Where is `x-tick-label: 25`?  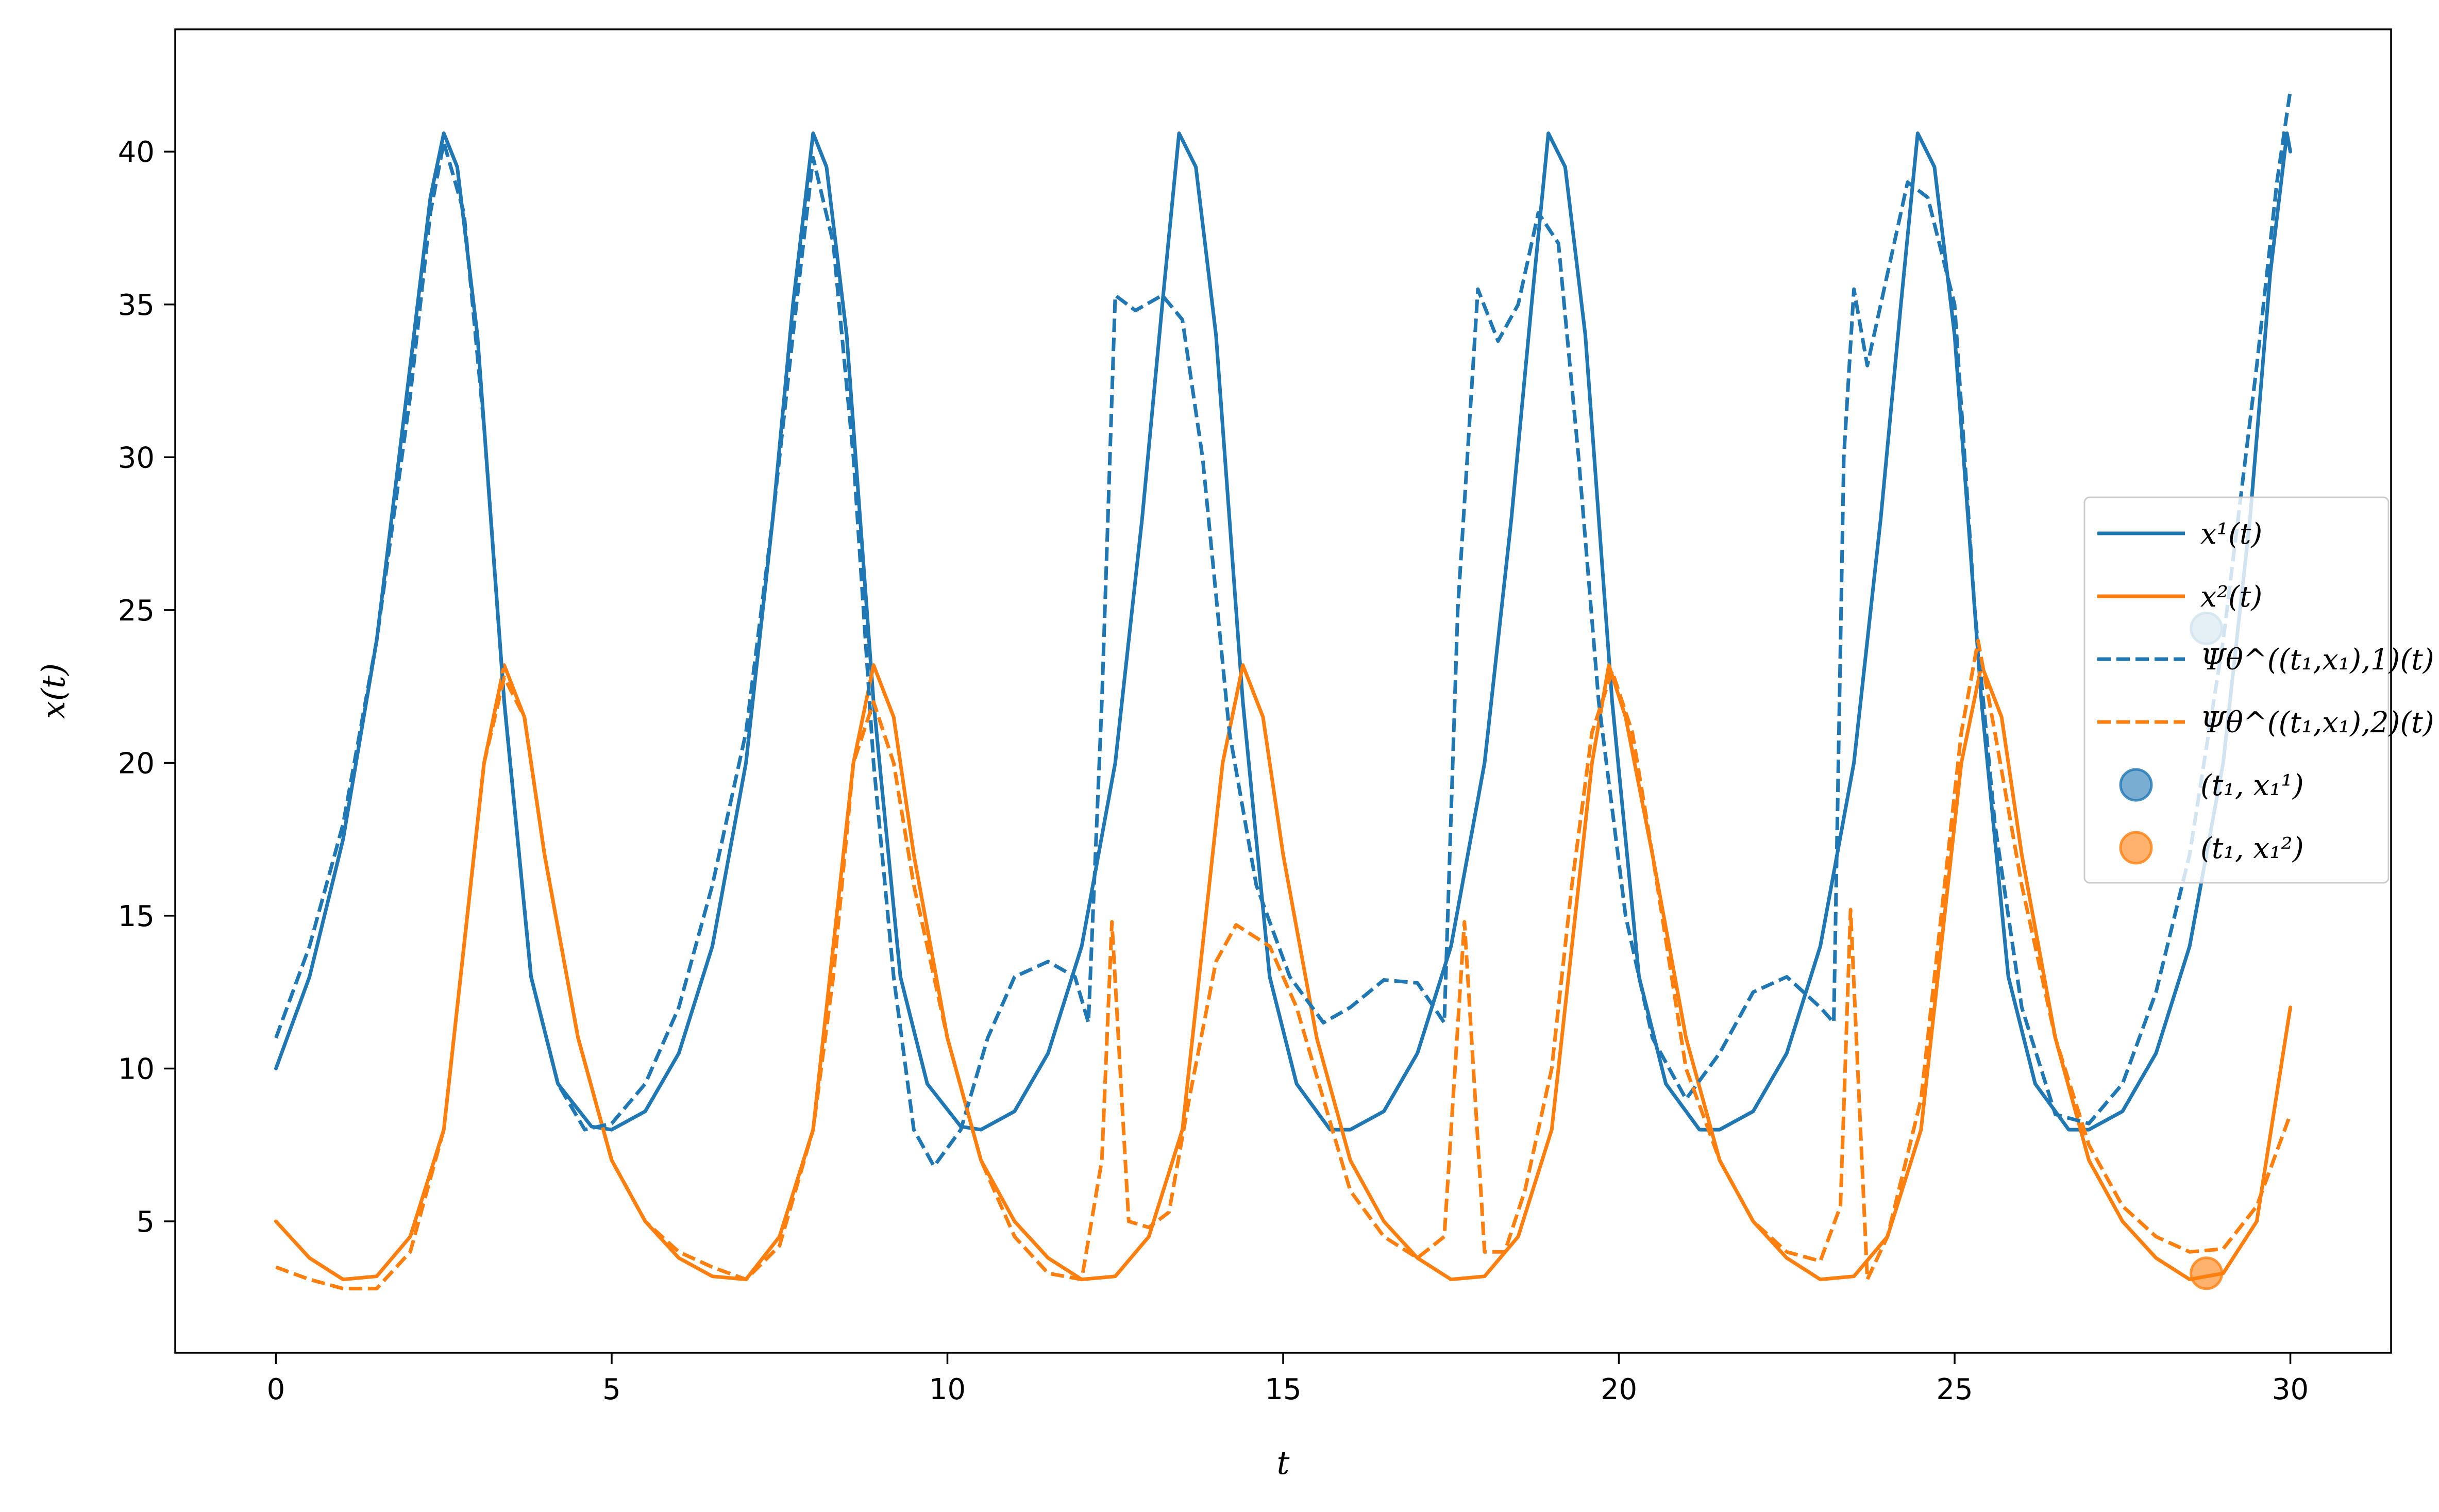 x-tick-label: 25 is located at coordinates (1954, 1389).